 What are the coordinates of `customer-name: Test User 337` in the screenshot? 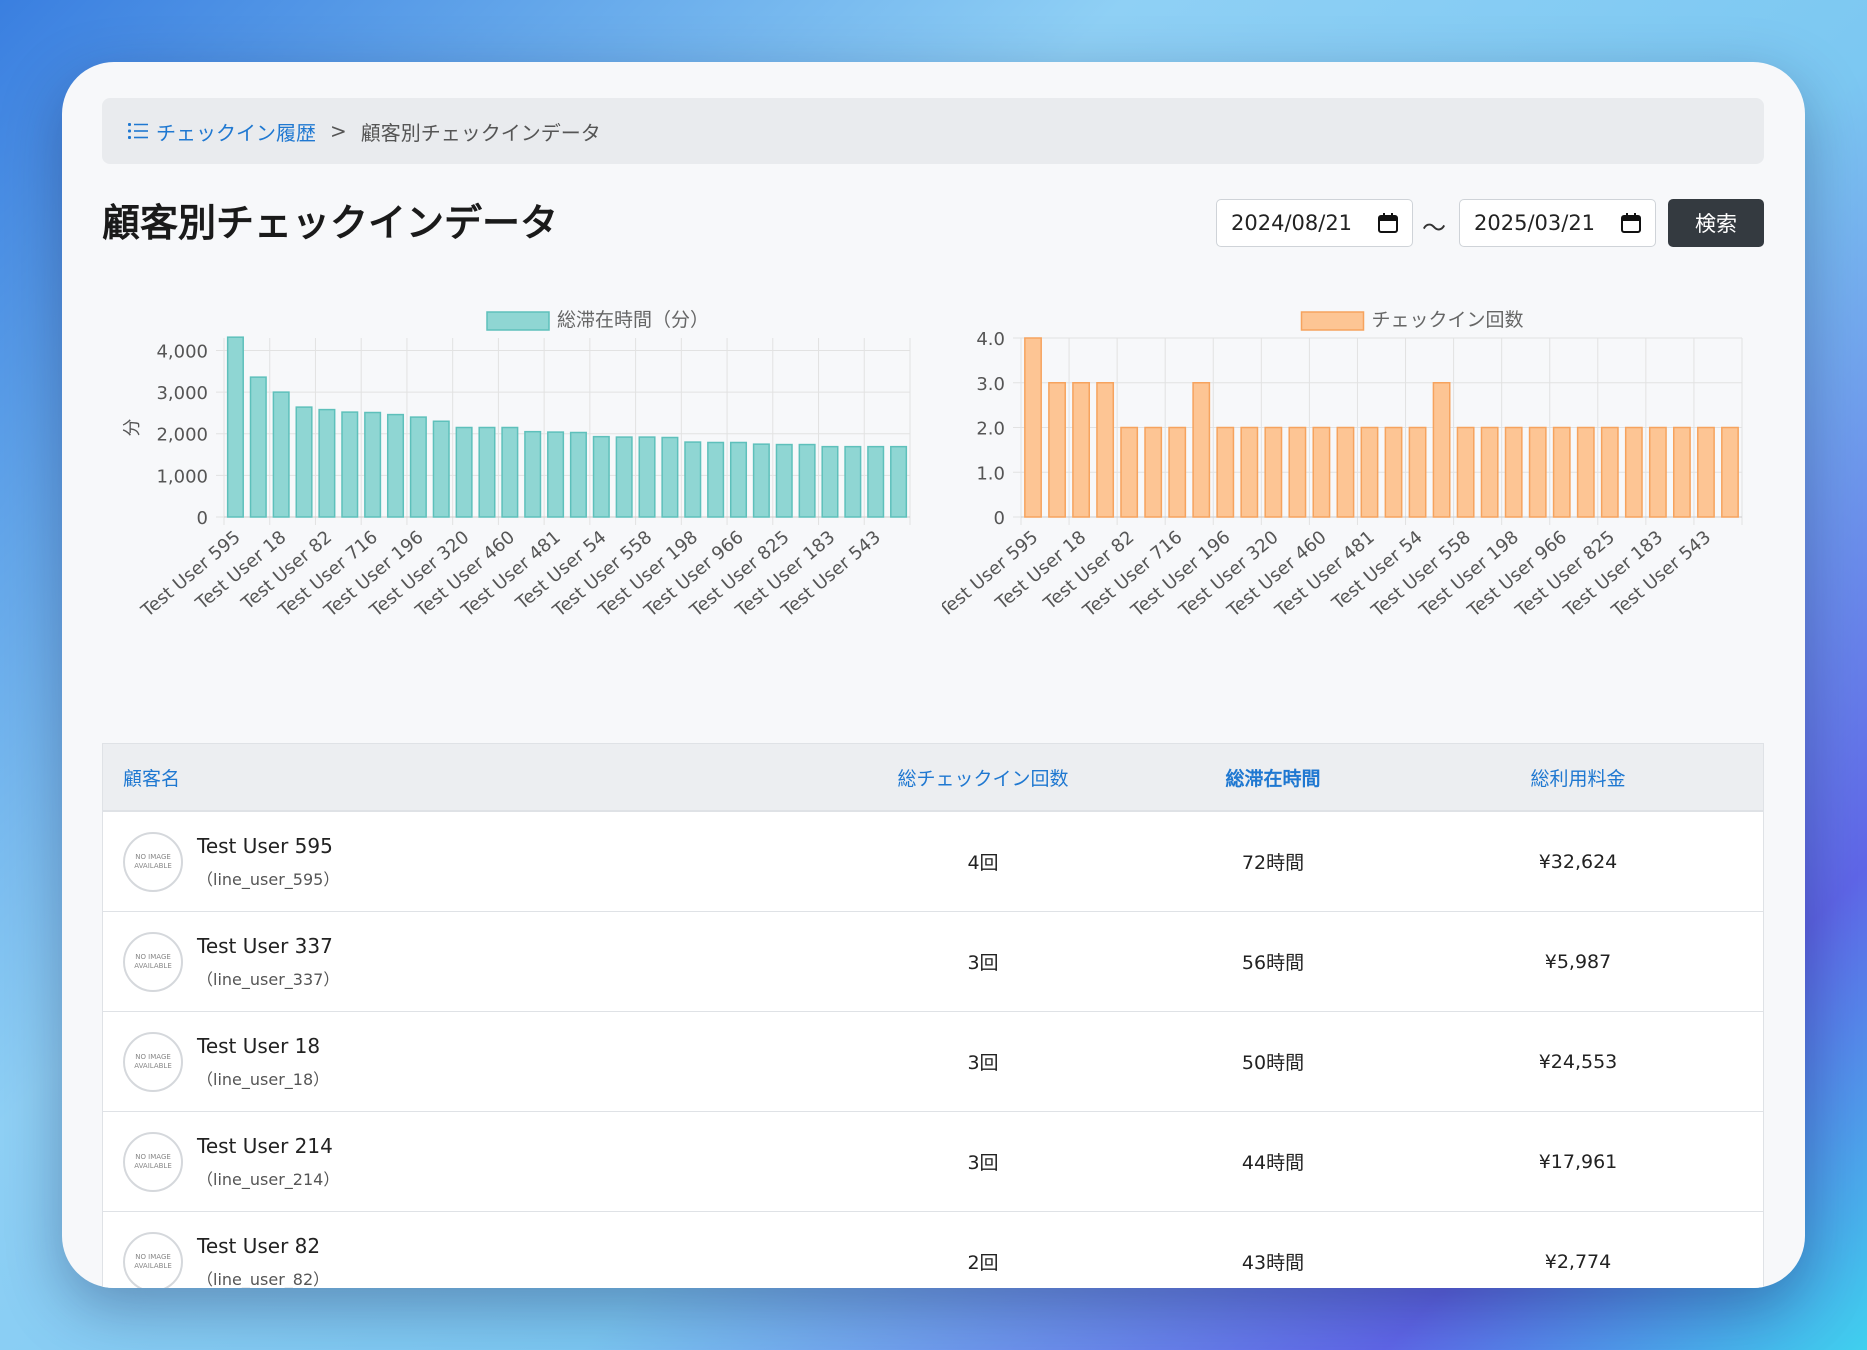 It's located at (265, 945).